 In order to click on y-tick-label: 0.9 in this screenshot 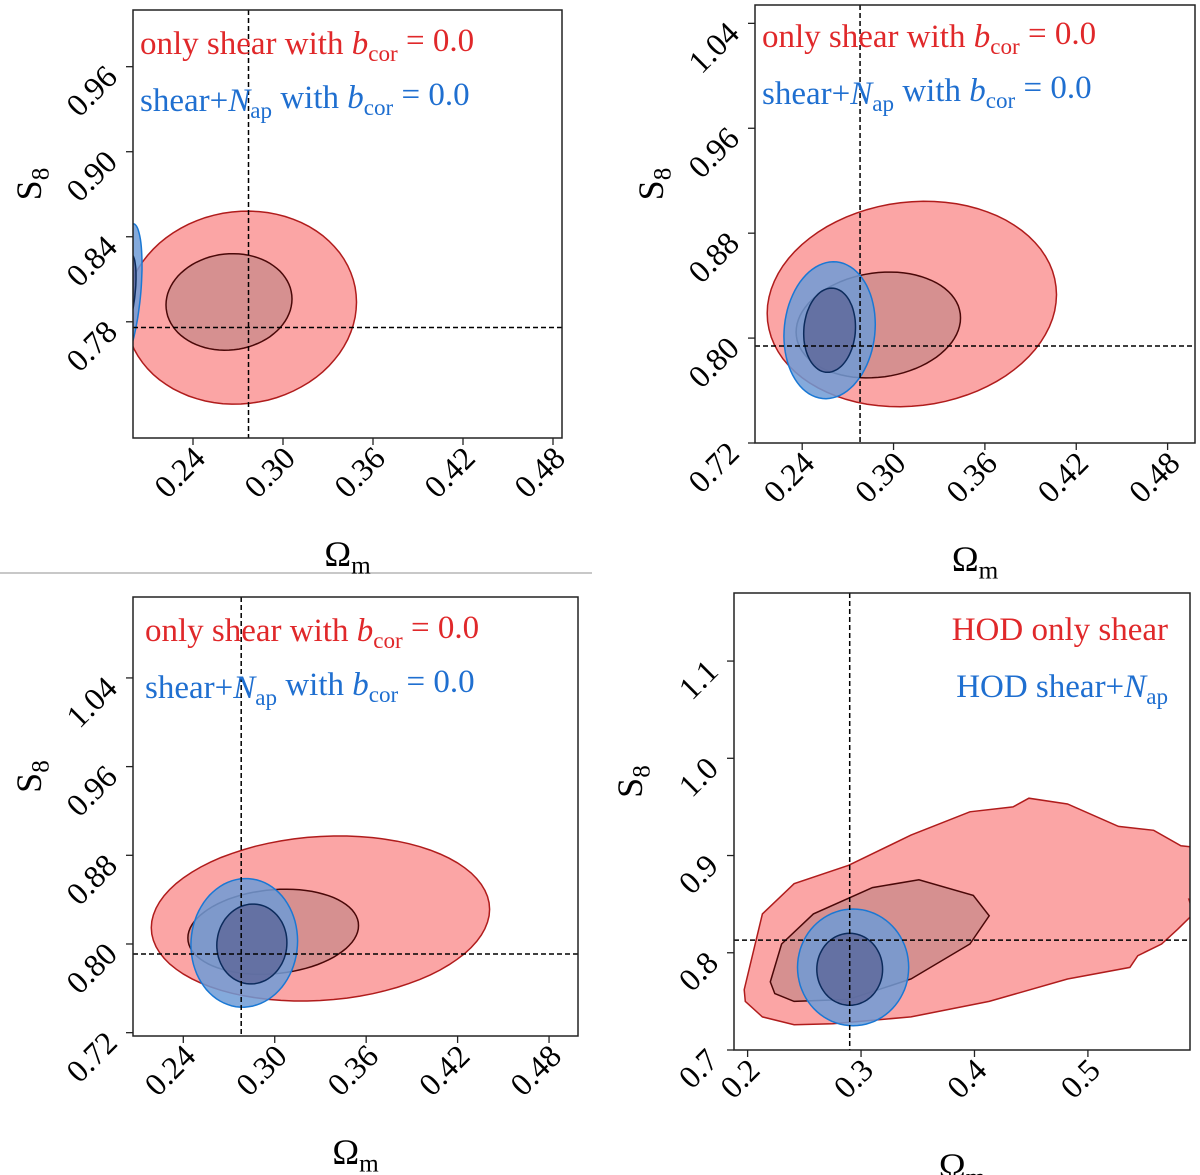, I will do `click(698, 874)`.